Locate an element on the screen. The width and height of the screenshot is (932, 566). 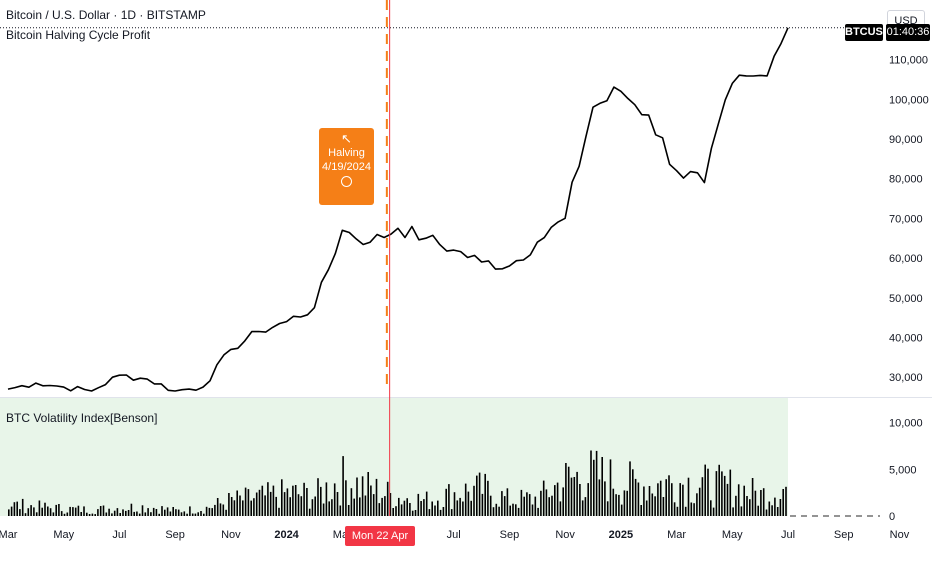
price-tick-label: 30,000 is located at coordinates (906, 378).